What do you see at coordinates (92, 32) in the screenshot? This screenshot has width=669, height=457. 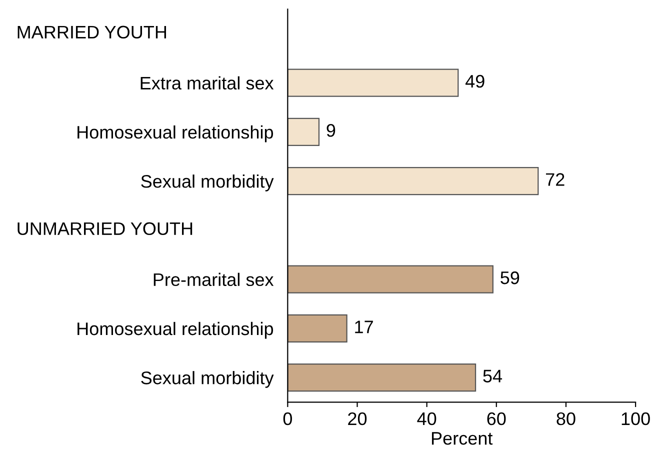 I see `text: MARRIED YOUTH` at bounding box center [92, 32].